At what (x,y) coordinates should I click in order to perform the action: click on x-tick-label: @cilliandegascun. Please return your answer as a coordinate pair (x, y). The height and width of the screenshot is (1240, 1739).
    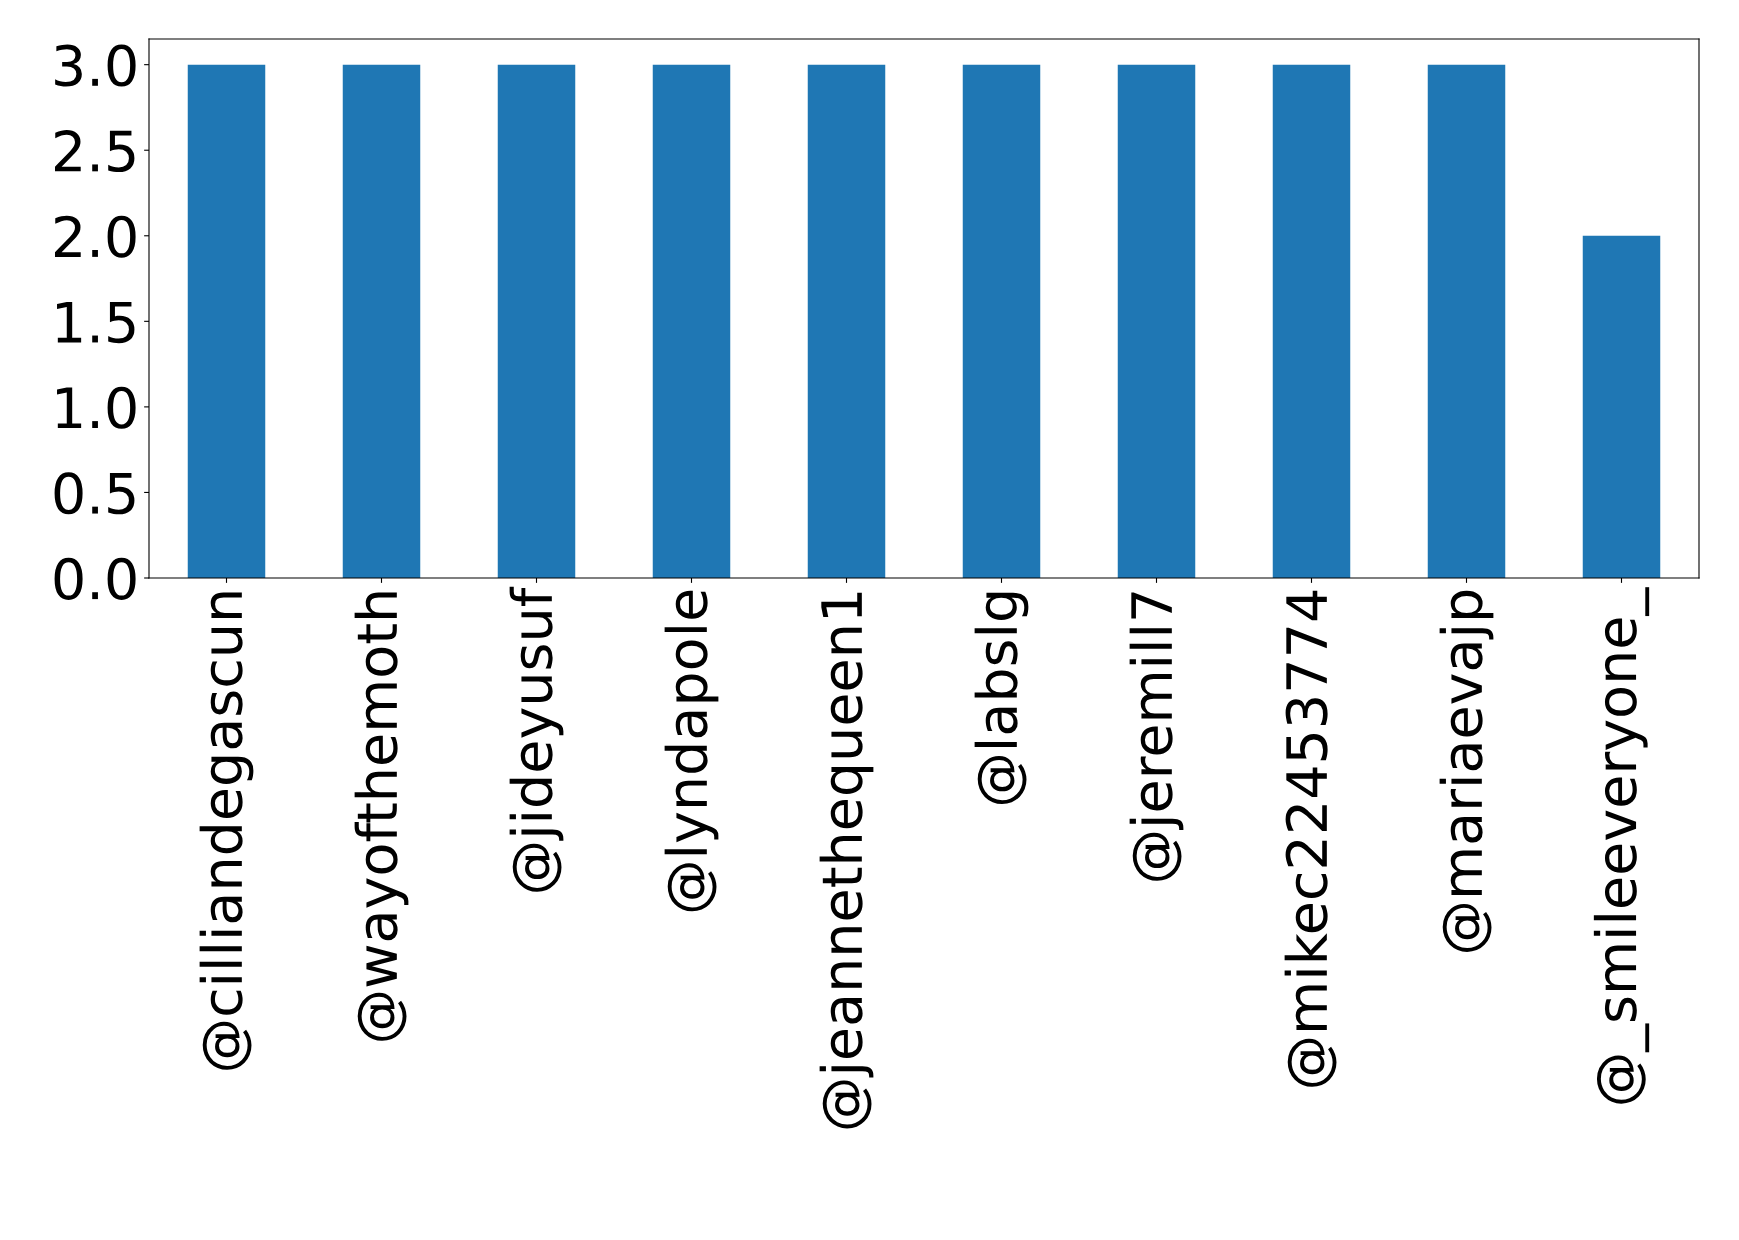
    Looking at the image, I should click on (226, 831).